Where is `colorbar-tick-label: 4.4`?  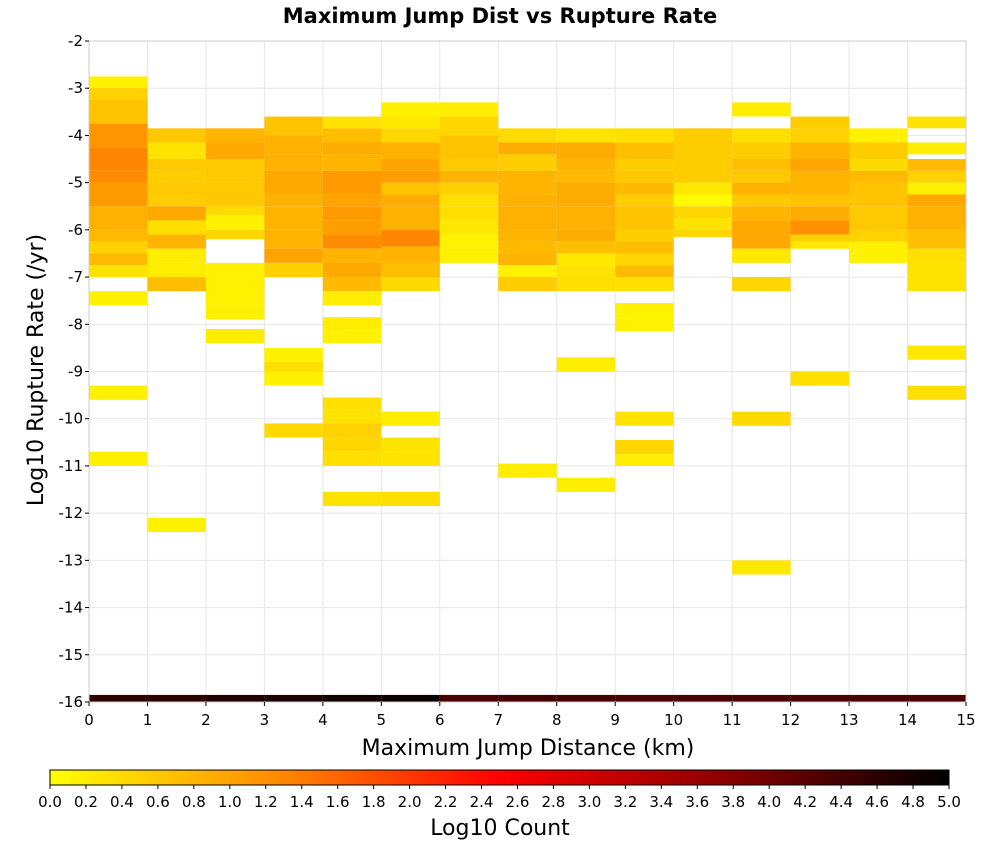 colorbar-tick-label: 4.4 is located at coordinates (841, 802).